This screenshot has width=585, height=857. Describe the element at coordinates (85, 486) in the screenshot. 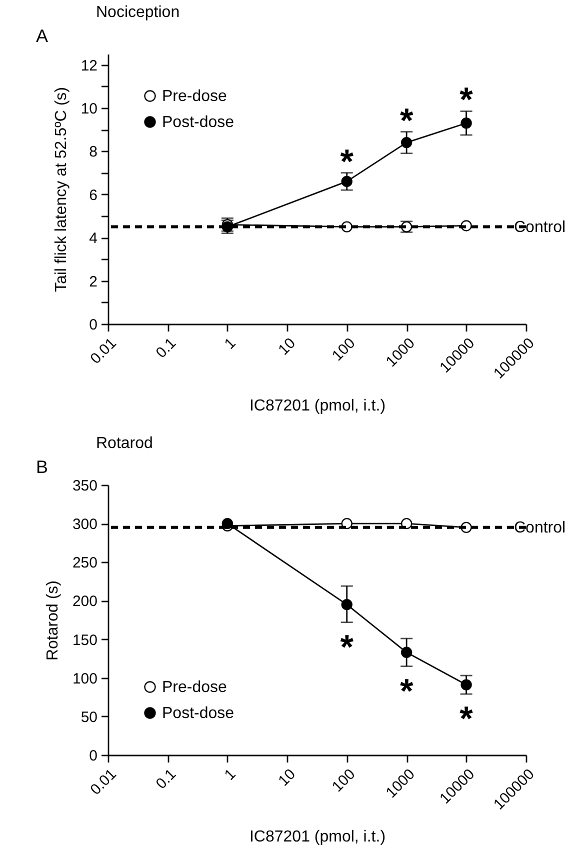

I see `y-tick-label: 350` at that location.